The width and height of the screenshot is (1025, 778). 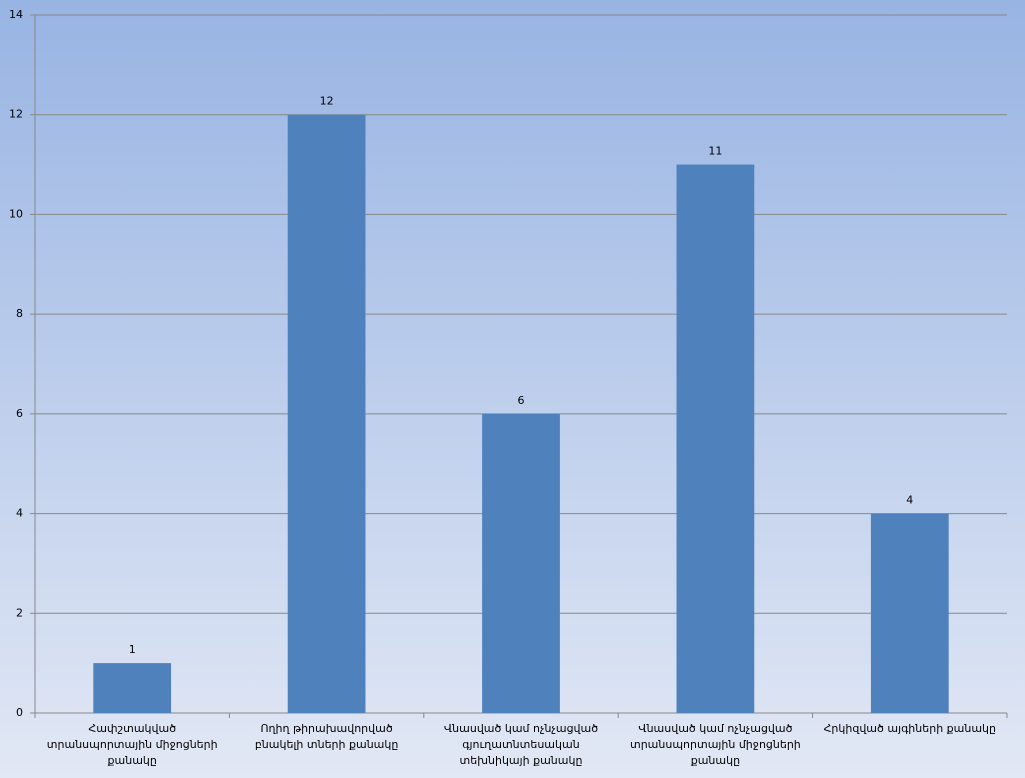 What do you see at coordinates (132, 649) in the screenshot?
I see `value-label: 1` at bounding box center [132, 649].